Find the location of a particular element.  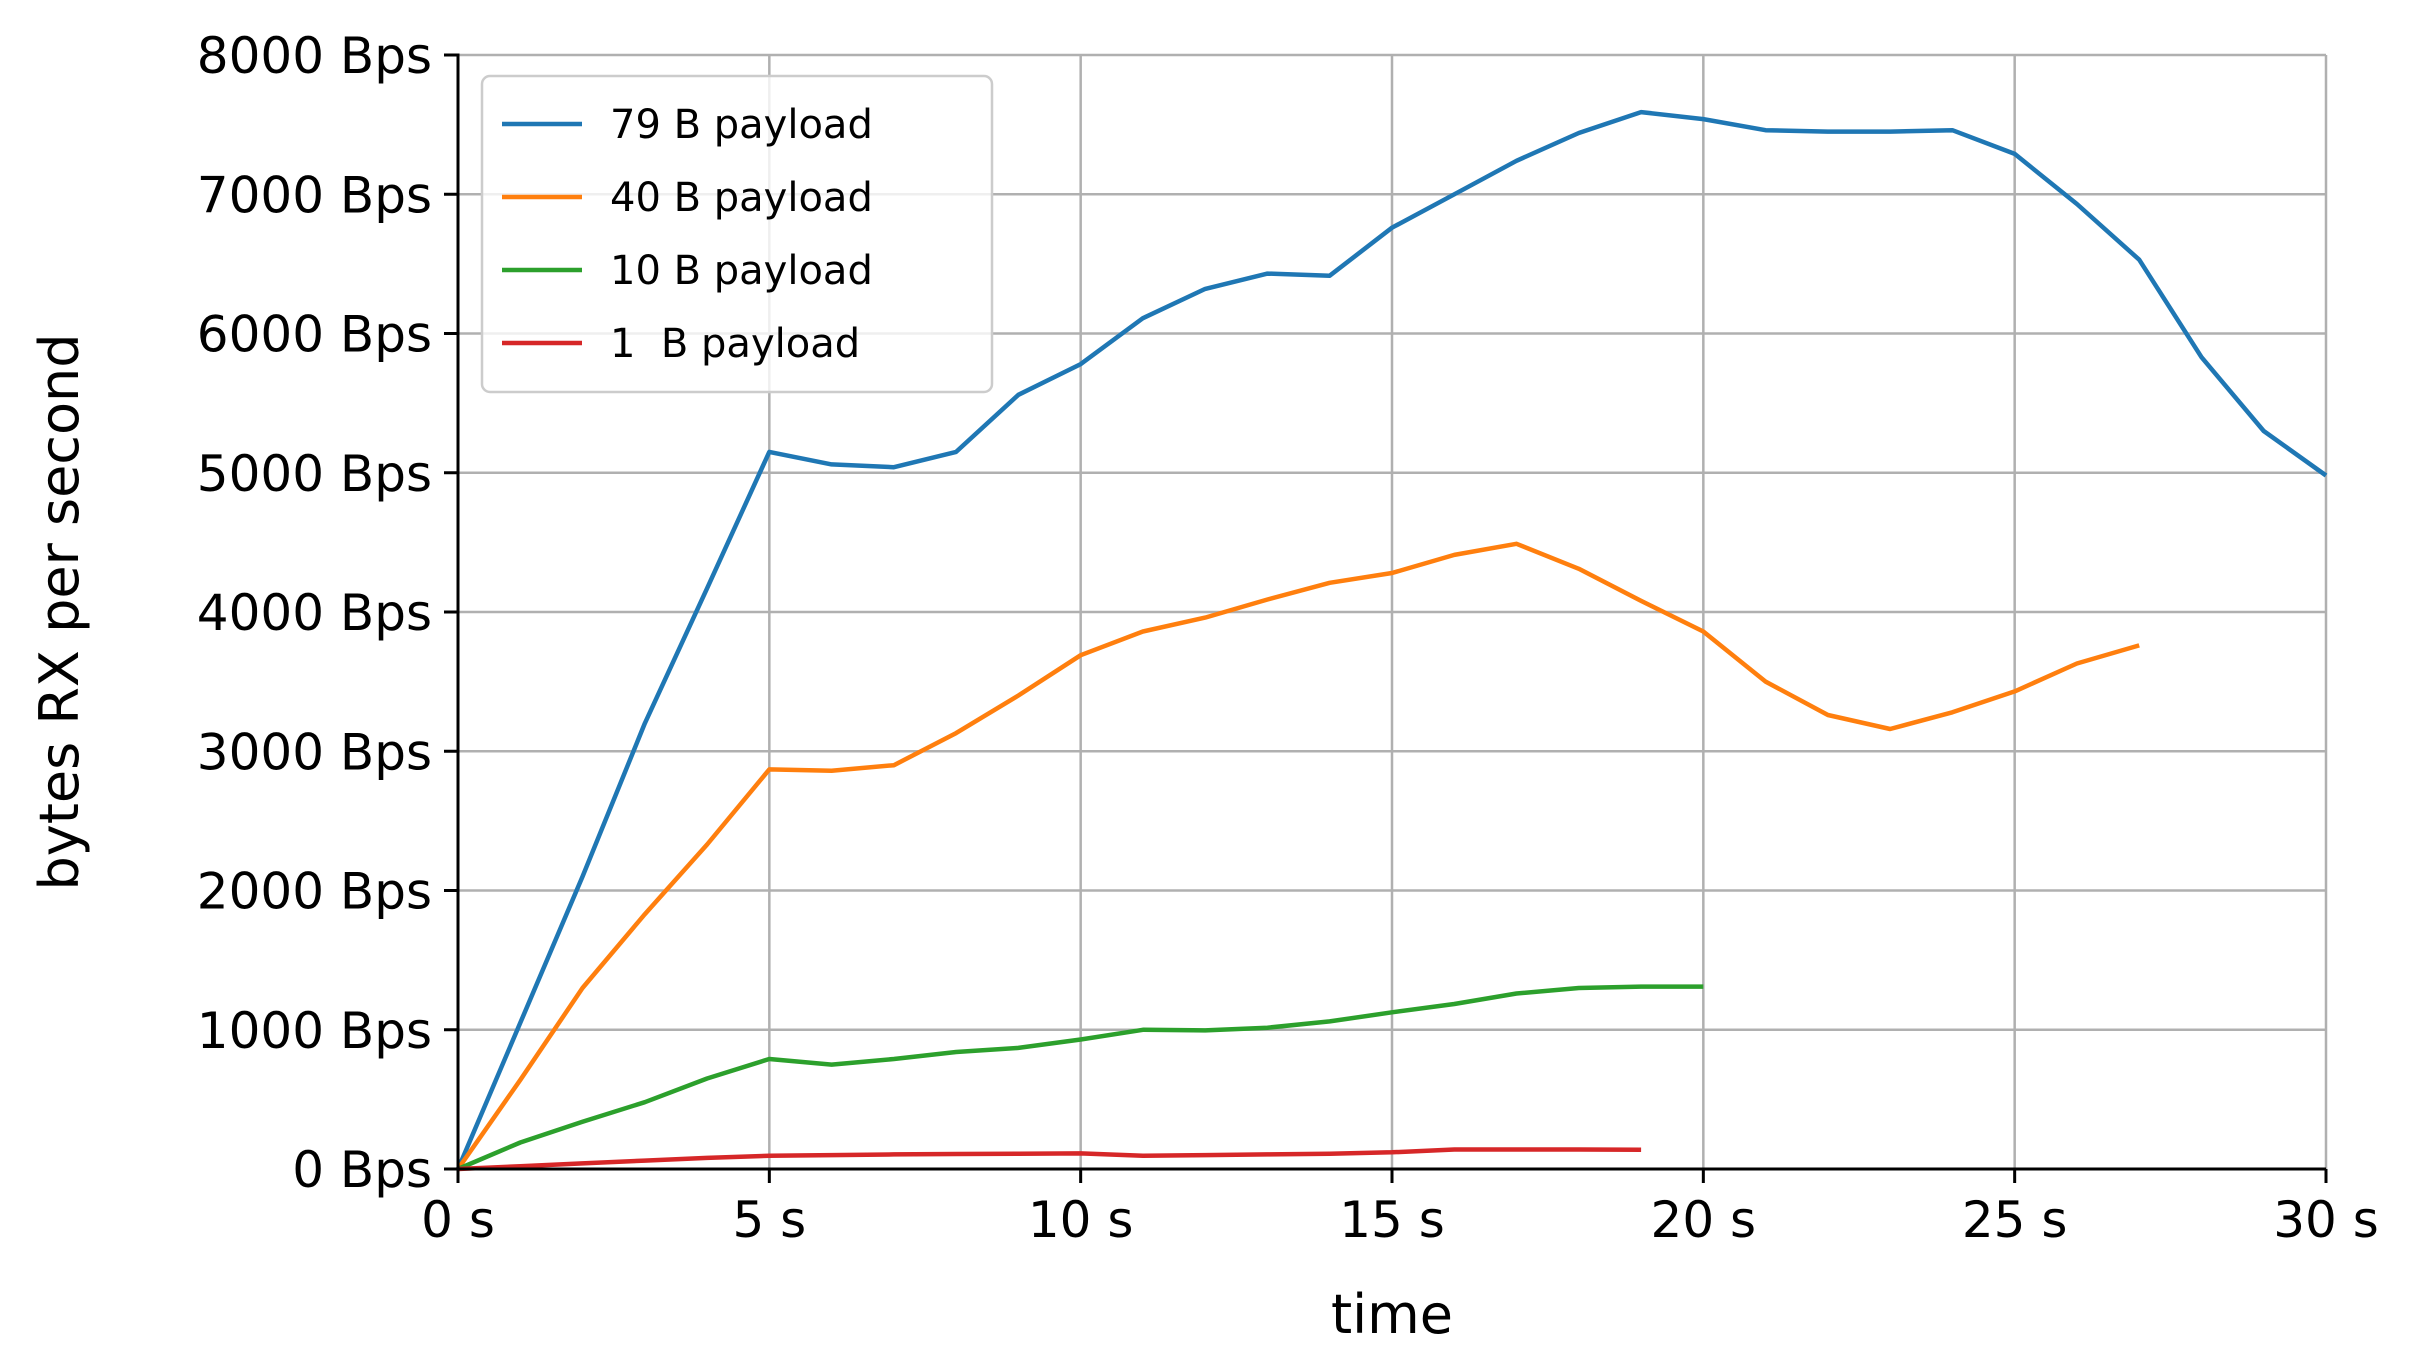

y-tick-label-6: 6000 Bps is located at coordinates (314, 335).